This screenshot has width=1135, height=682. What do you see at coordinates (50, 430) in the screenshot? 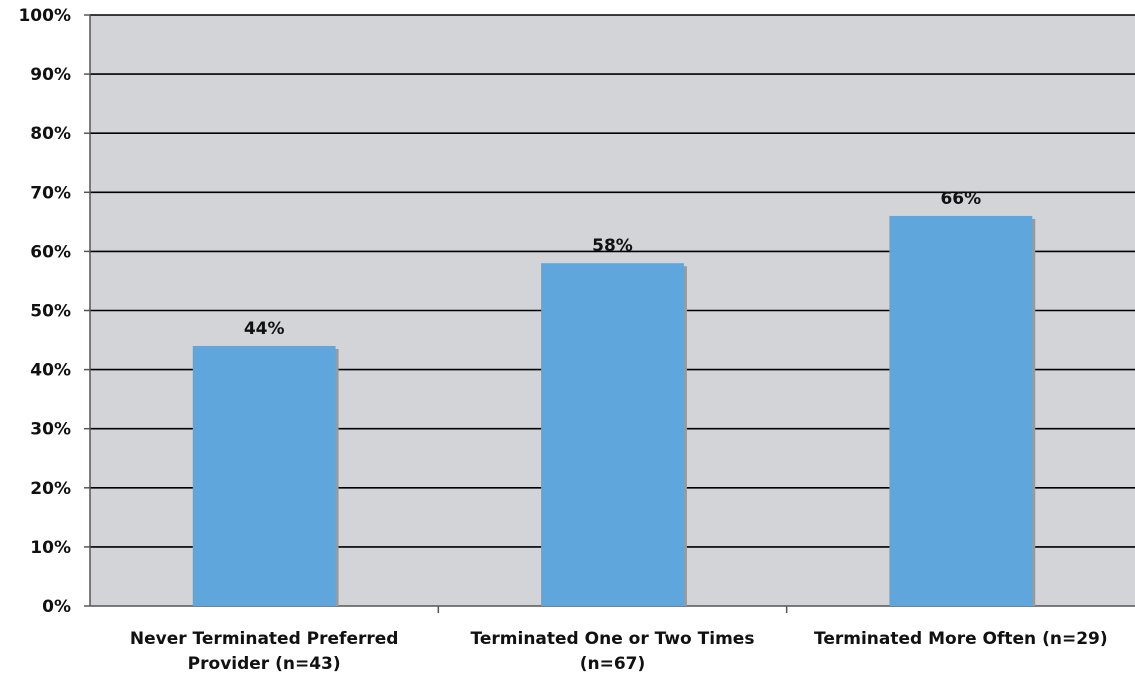
I see `y-tick-label: 30%` at bounding box center [50, 430].